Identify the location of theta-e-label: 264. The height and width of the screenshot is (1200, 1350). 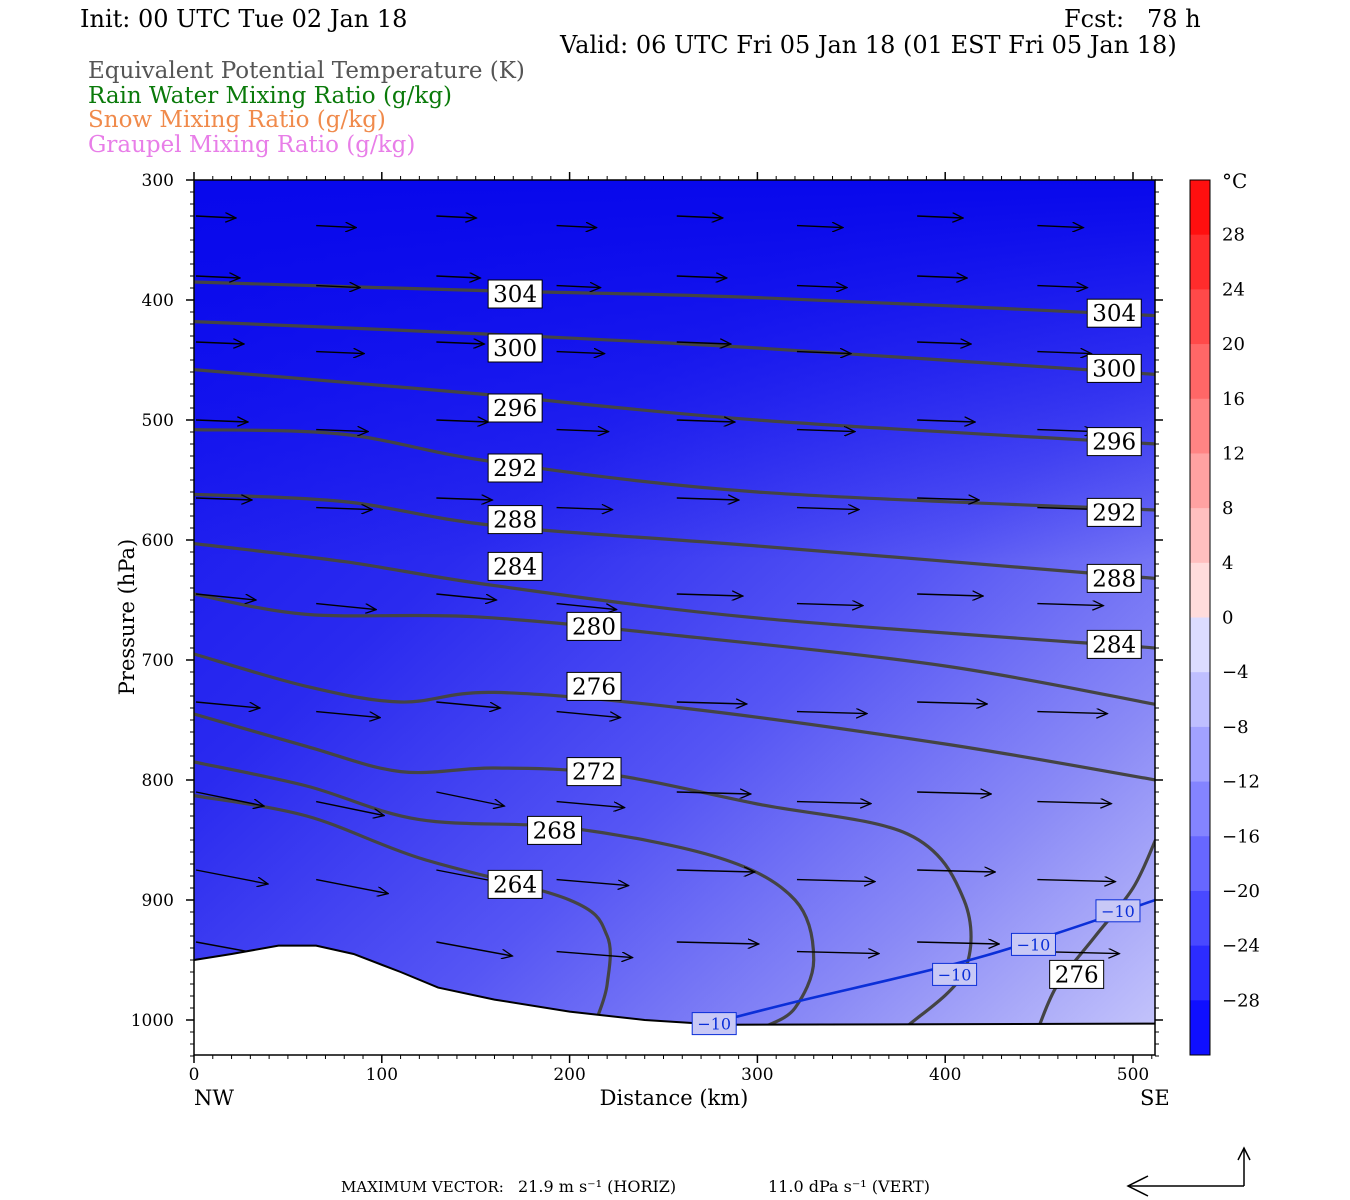
(515, 885).